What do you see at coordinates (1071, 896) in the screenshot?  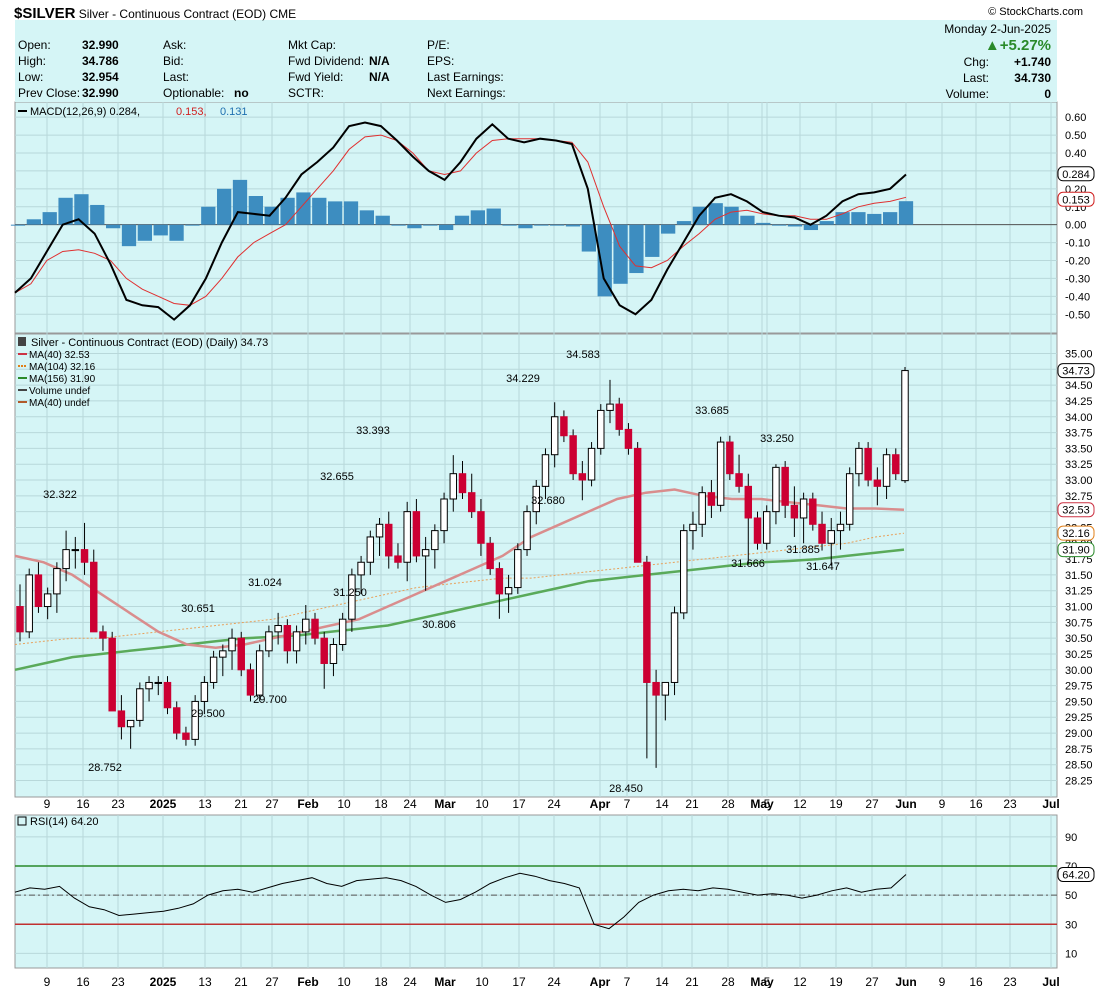 I see `rsi-y-tick: 50` at bounding box center [1071, 896].